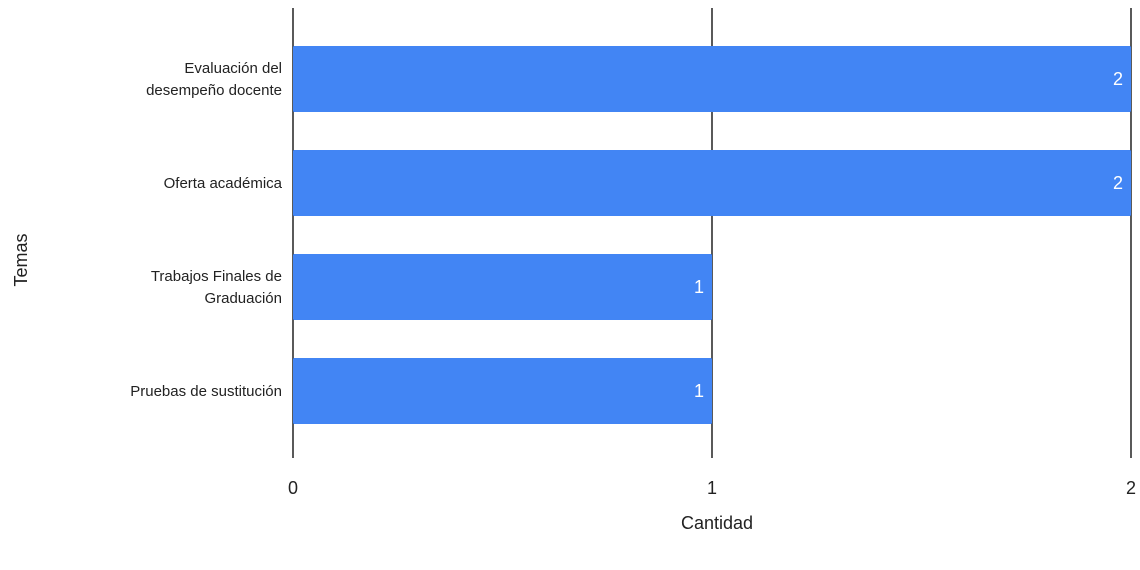 The height and width of the screenshot is (570, 1140). I want to click on category-label: Pruebas de sustitución, so click(206, 391).